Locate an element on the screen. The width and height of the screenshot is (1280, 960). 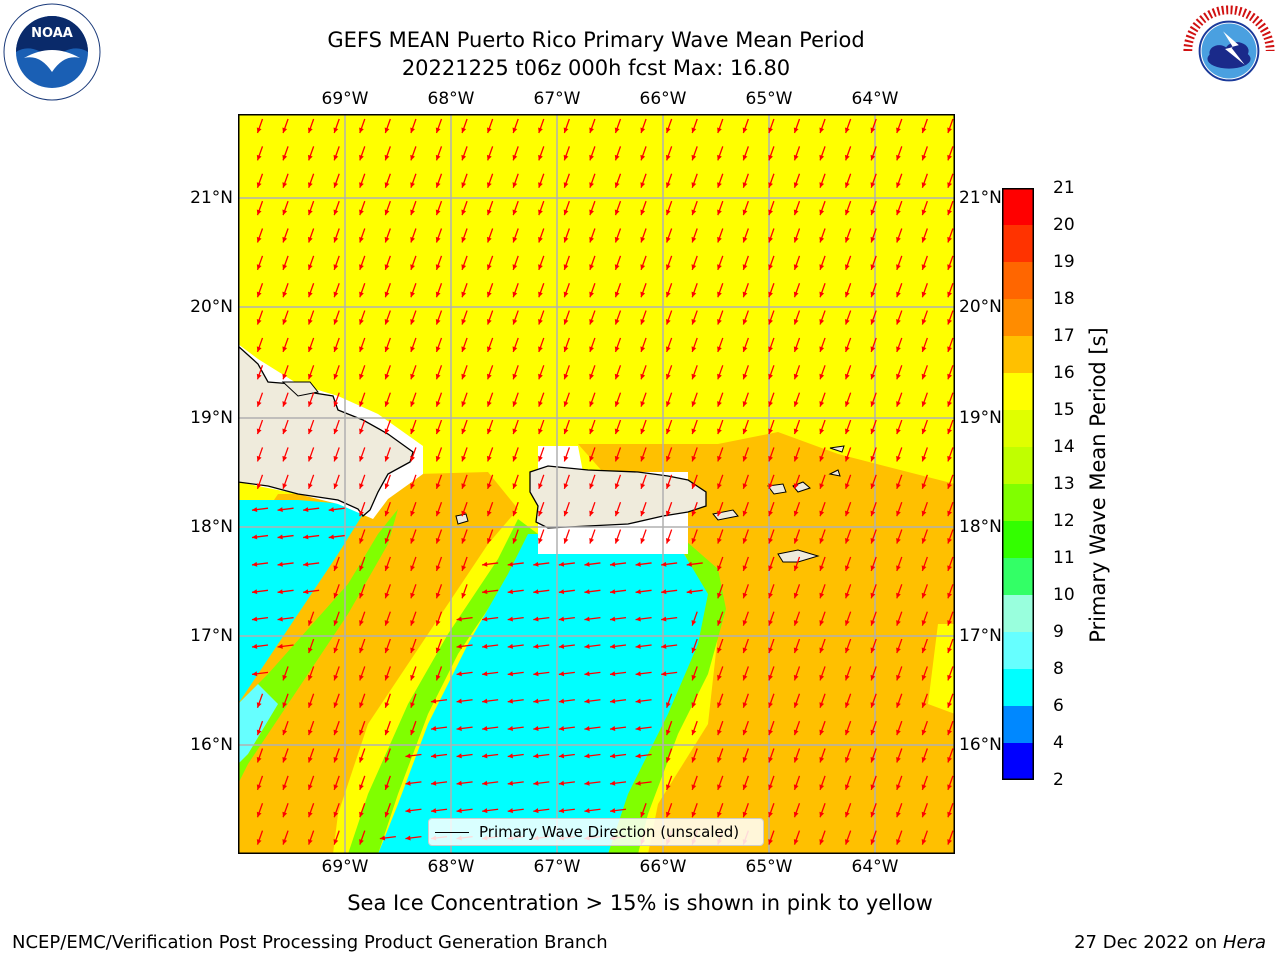
puerto-rico-land is located at coordinates (618, 497).